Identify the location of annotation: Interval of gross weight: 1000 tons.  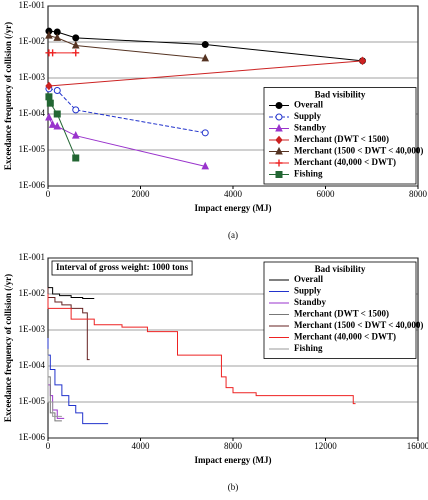
(122, 267).